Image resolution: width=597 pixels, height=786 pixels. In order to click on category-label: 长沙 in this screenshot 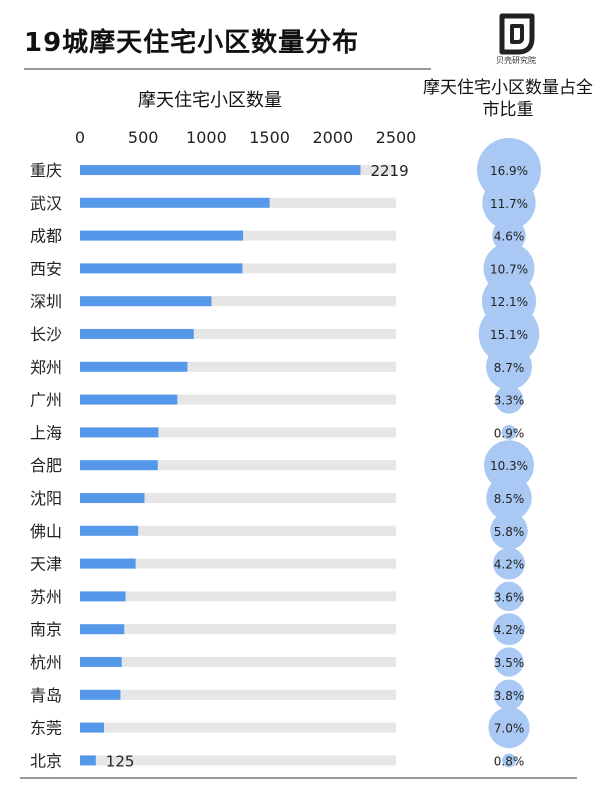, I will do `click(46, 334)`.